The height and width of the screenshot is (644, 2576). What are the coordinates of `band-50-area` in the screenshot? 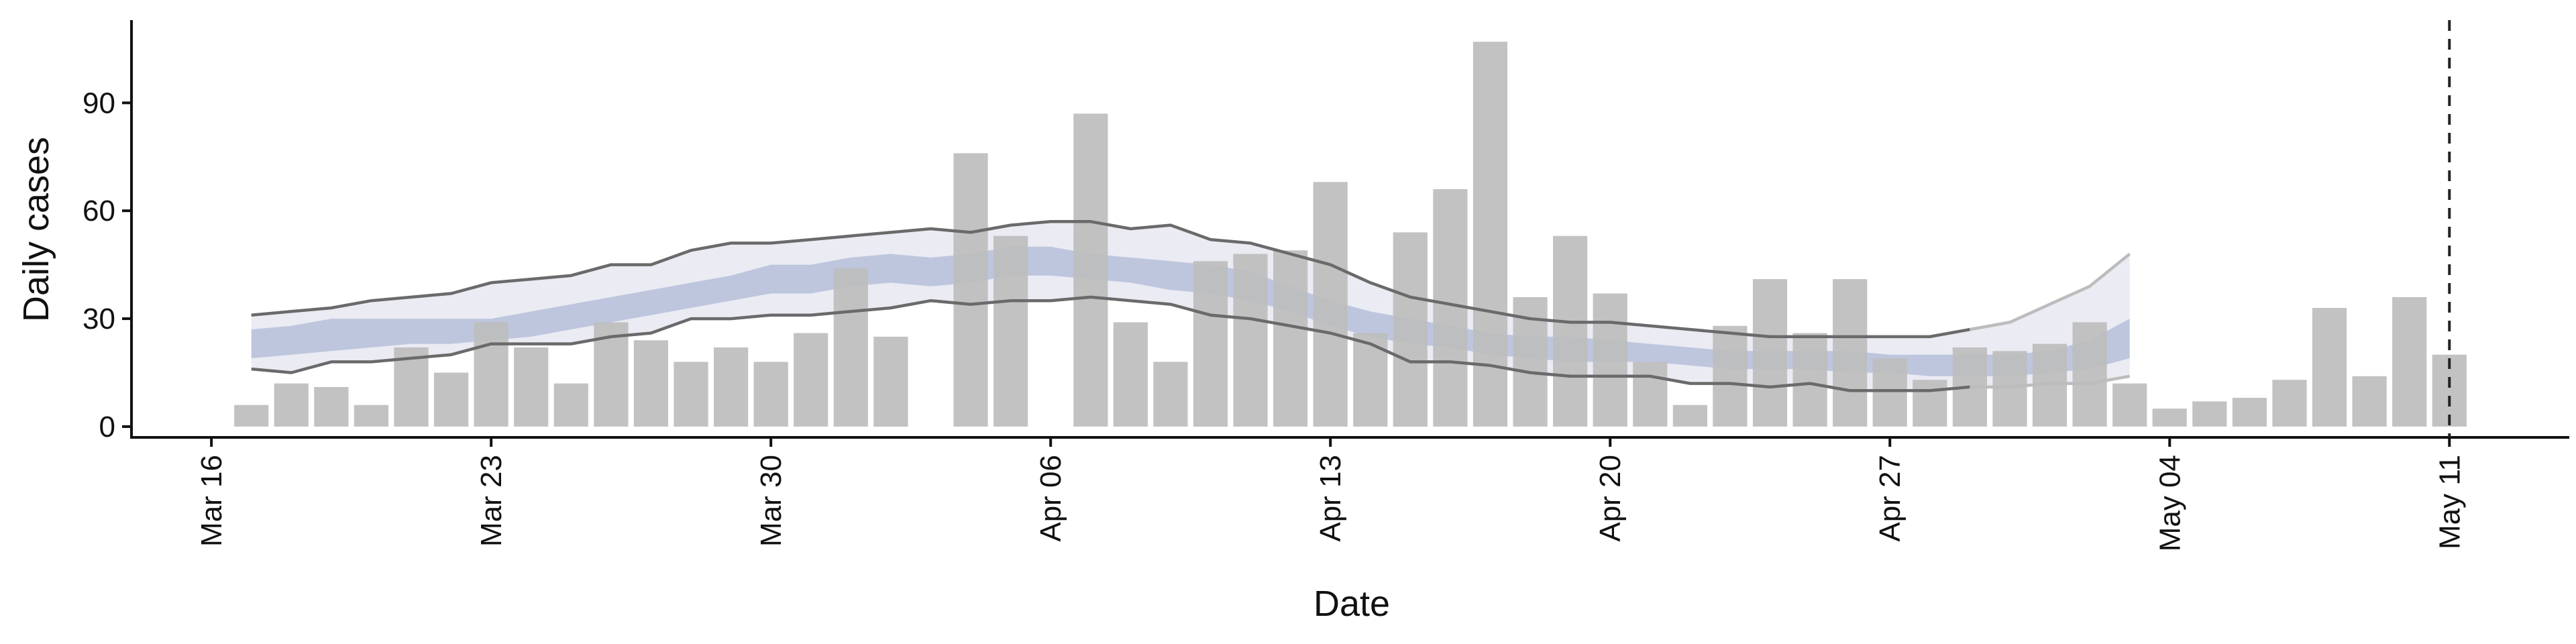 It's located at (1190, 311).